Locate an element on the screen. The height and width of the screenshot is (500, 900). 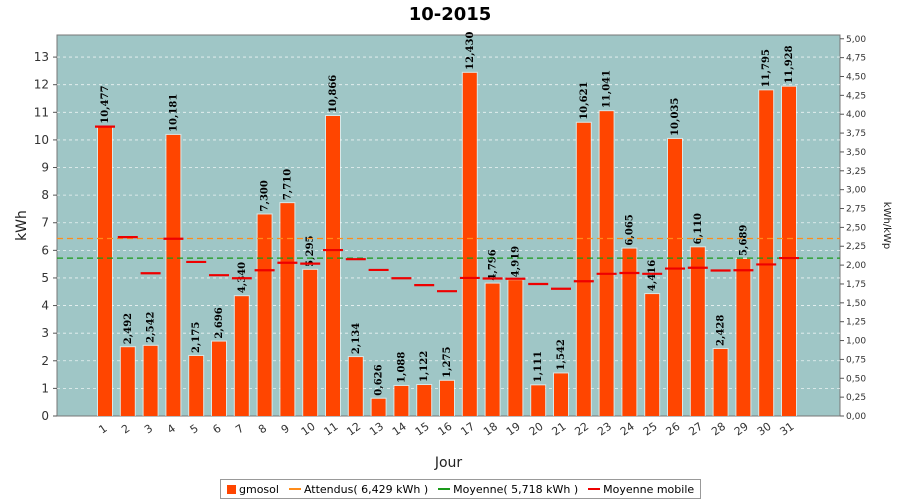
y2-tick-label: 0,75 is located at coordinates (856, 360).